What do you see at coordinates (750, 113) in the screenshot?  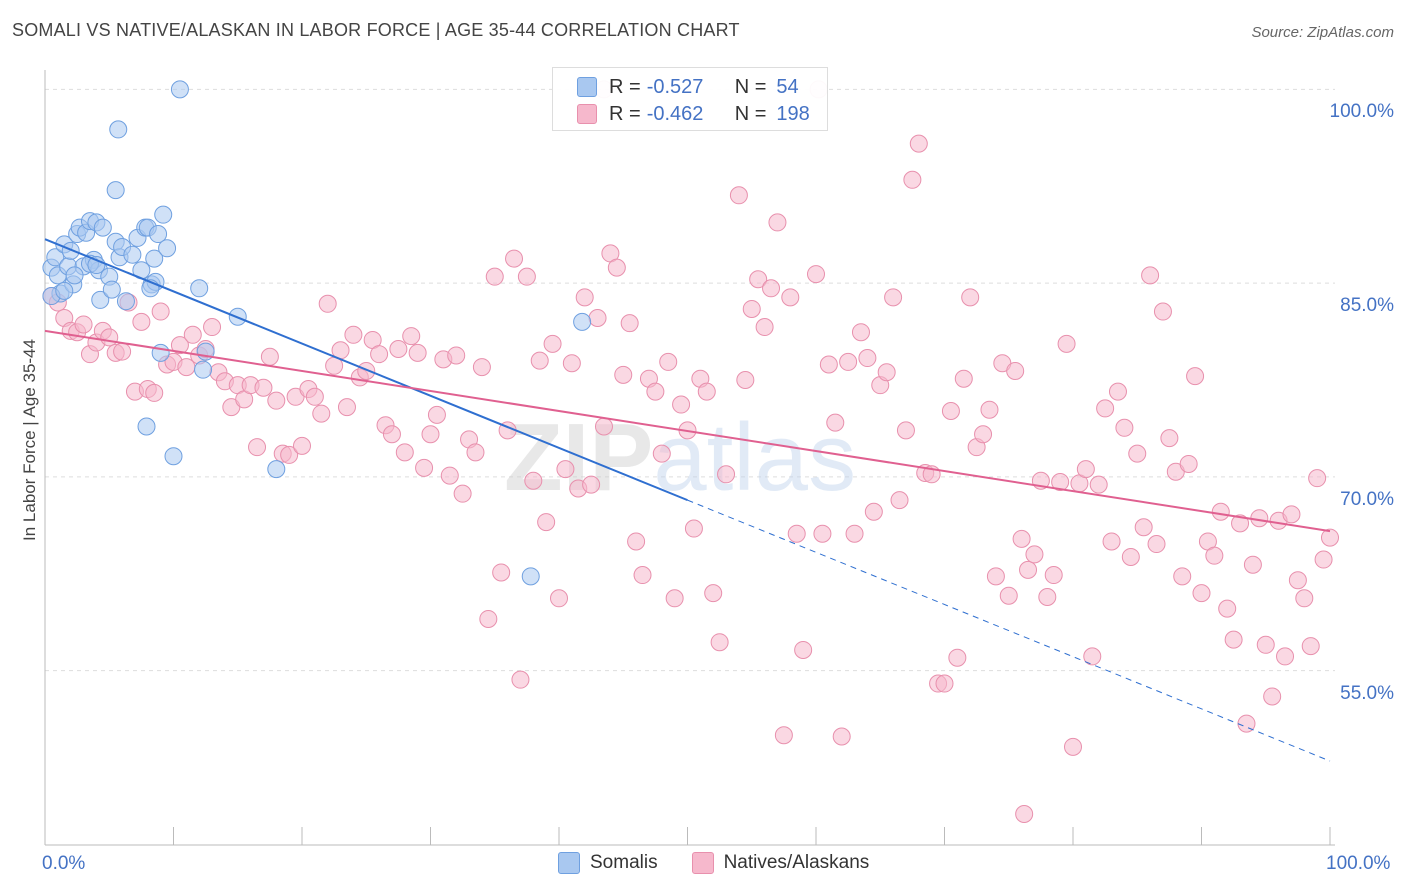 I see `n-label: N =` at bounding box center [750, 113].